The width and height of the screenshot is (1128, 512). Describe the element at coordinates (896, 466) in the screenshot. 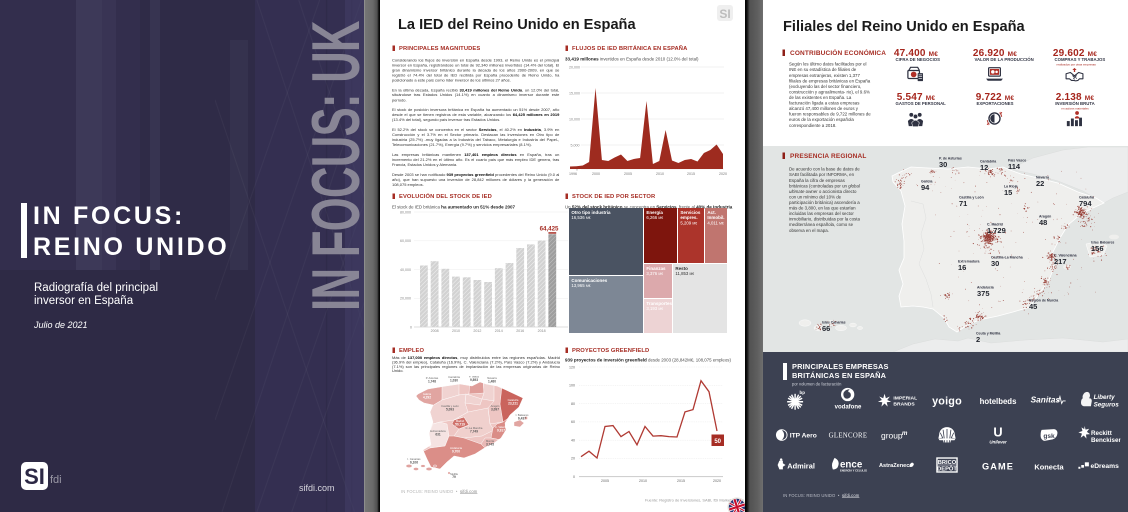

I see `svg-text: AstraZeneca` at that location.